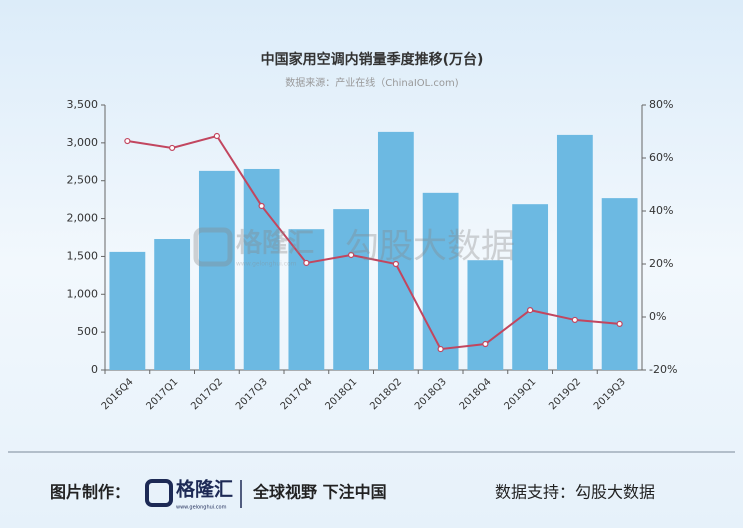  Describe the element at coordinates (94, 369) in the screenshot. I see `y-tick-label: 0` at that location.